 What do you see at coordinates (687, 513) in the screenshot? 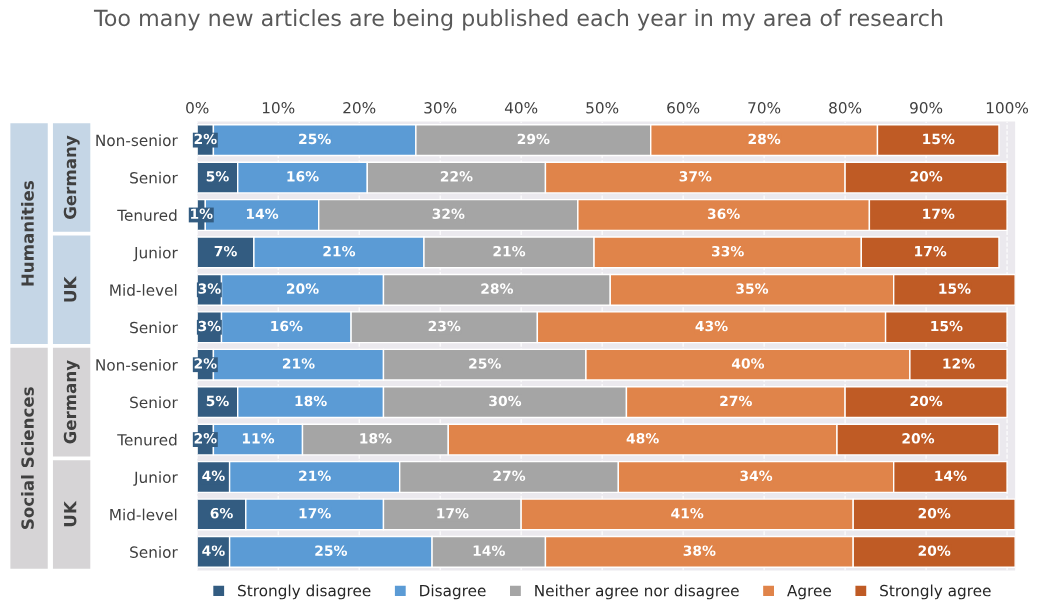
I see `data-label: 41%` at bounding box center [687, 513].